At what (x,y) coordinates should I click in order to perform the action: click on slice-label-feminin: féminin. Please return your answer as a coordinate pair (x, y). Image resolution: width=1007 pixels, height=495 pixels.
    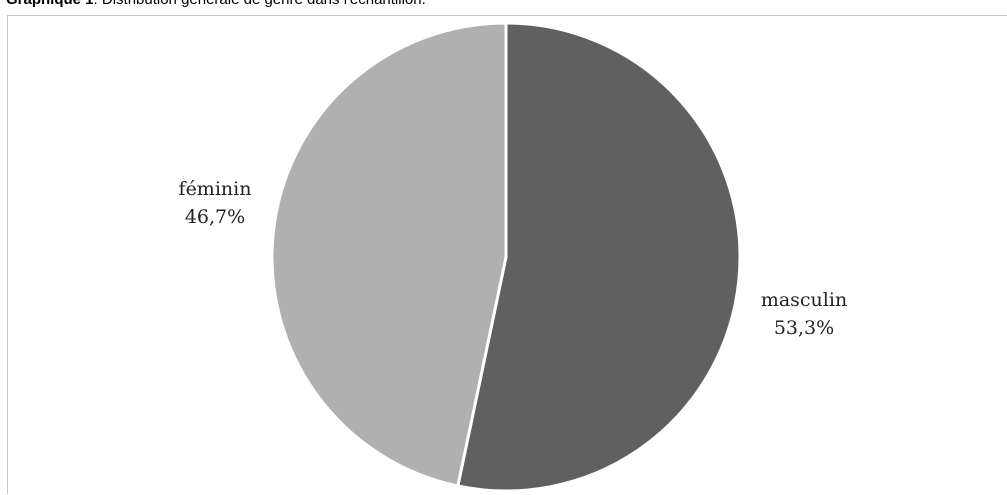
    Looking at the image, I should click on (215, 189).